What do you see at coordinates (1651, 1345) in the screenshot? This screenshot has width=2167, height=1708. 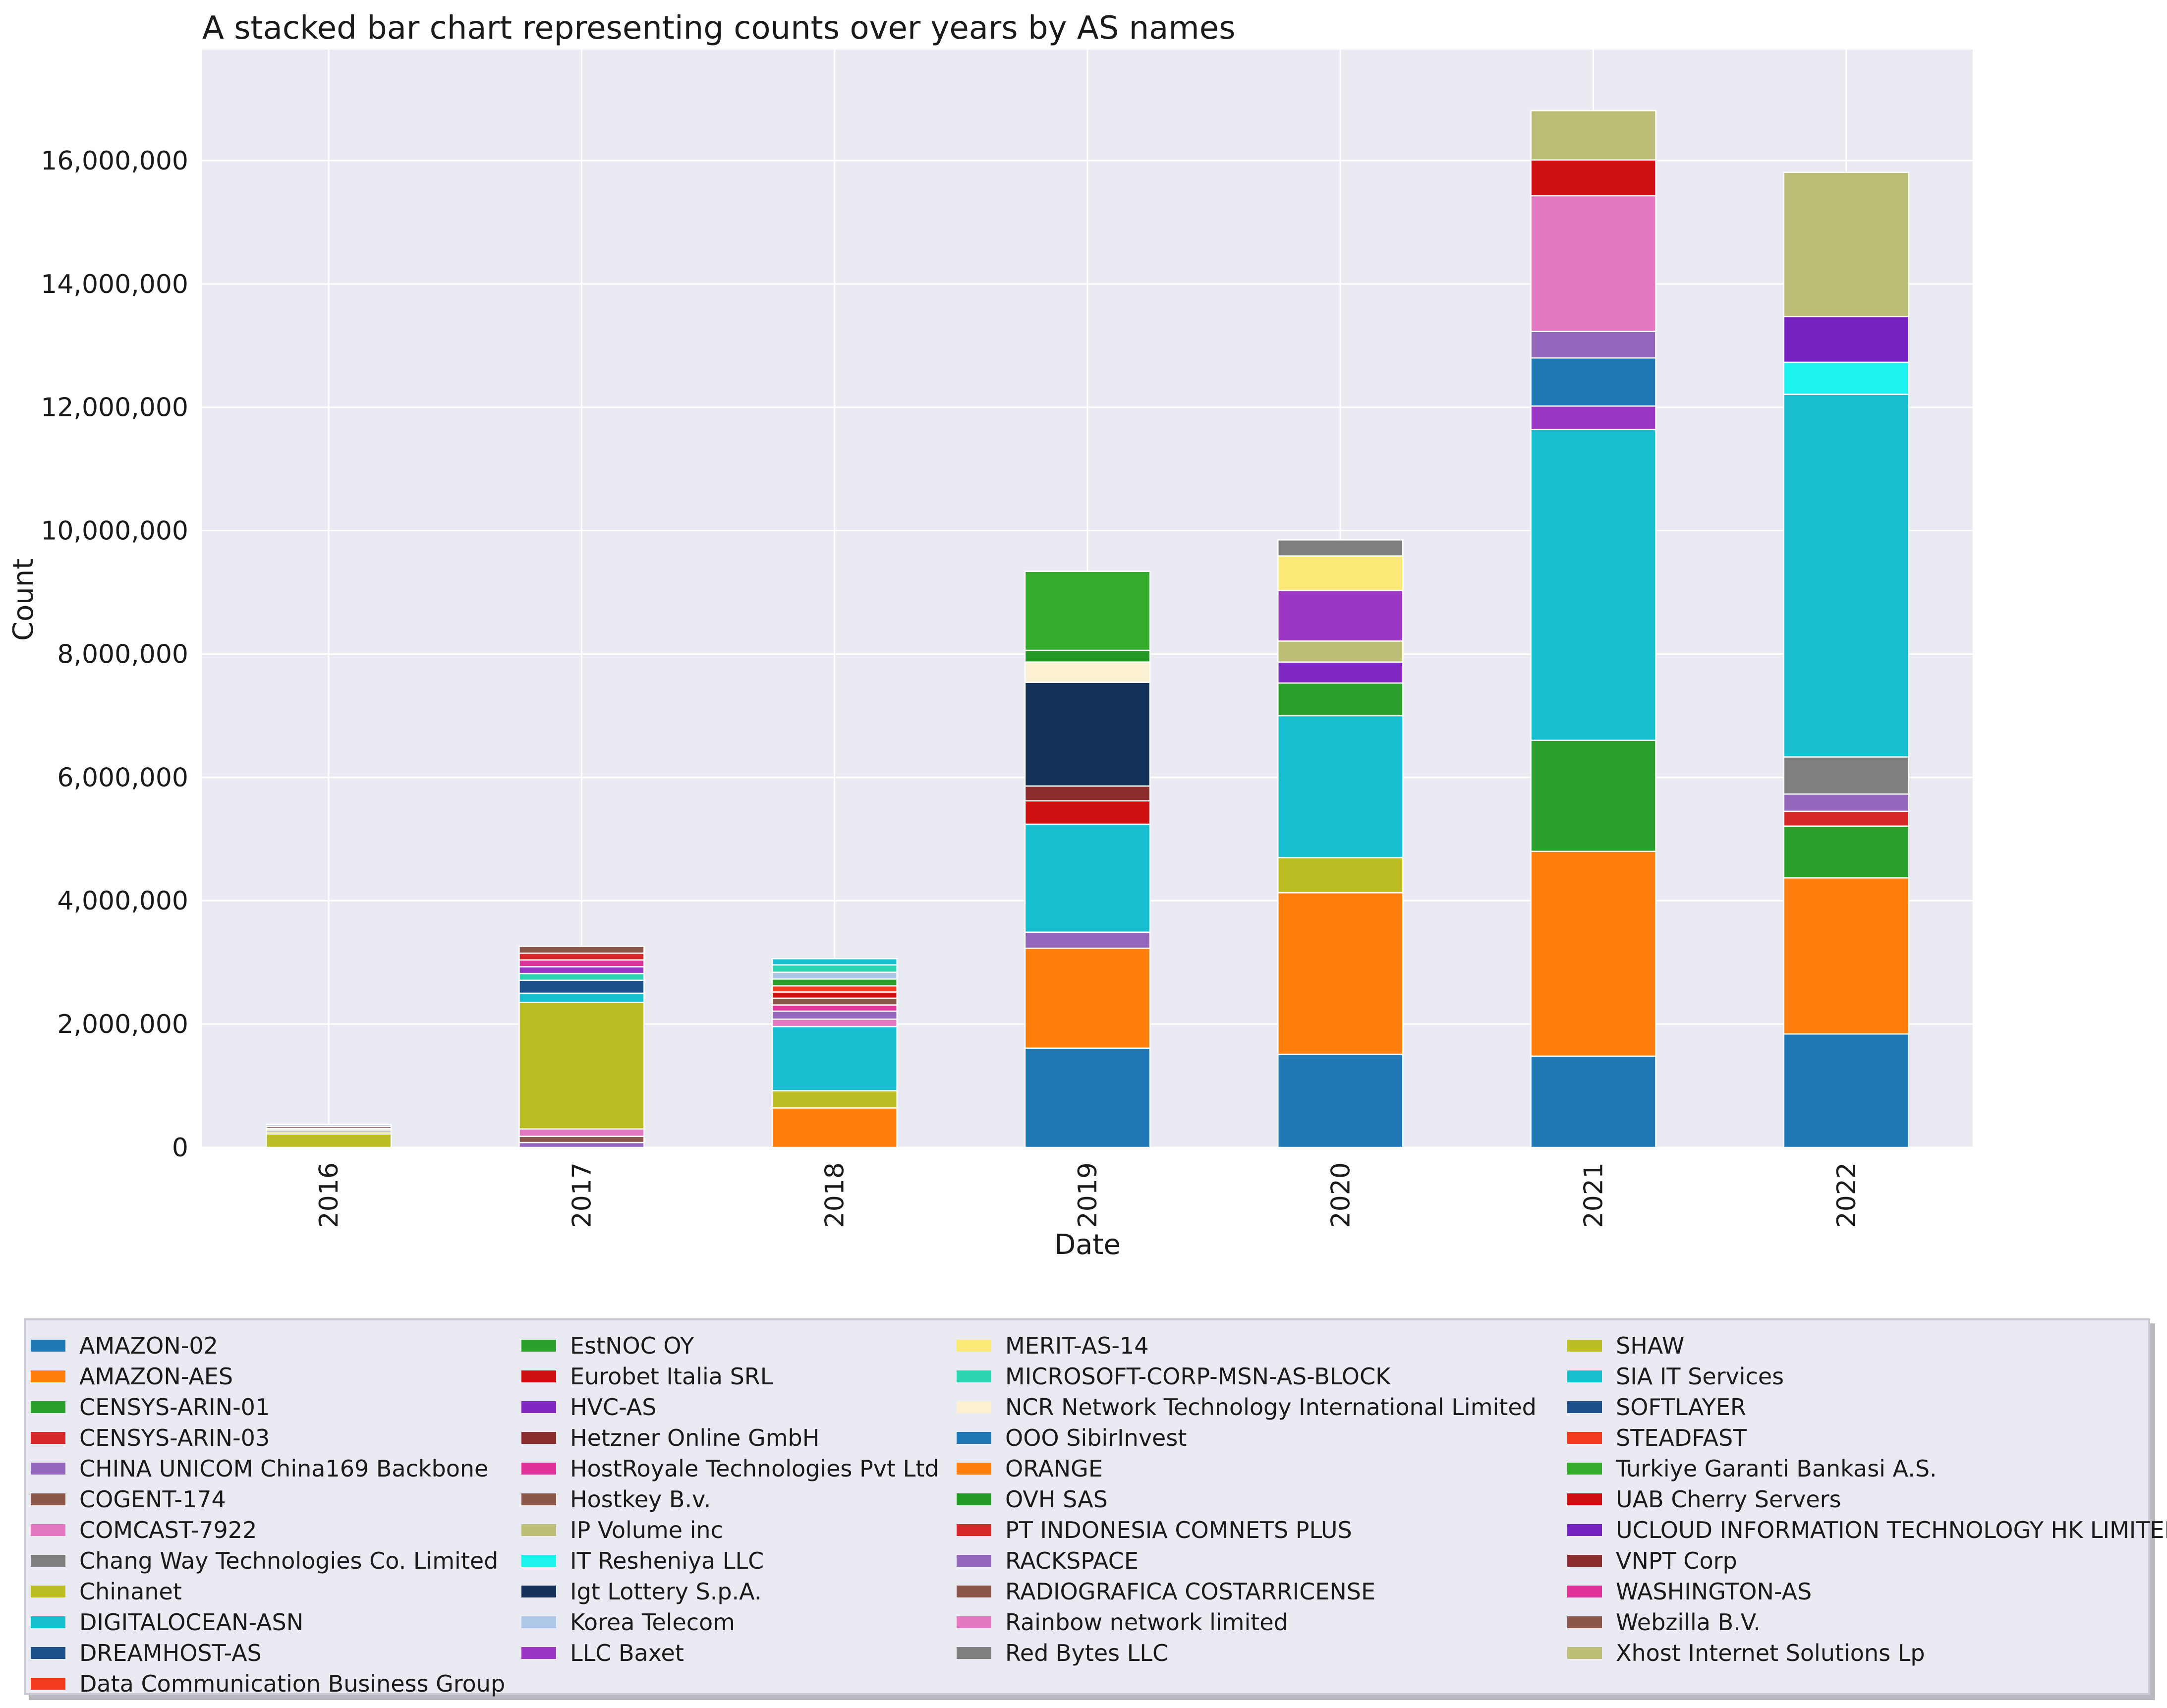 I see `legend-label: SHAW` at bounding box center [1651, 1345].